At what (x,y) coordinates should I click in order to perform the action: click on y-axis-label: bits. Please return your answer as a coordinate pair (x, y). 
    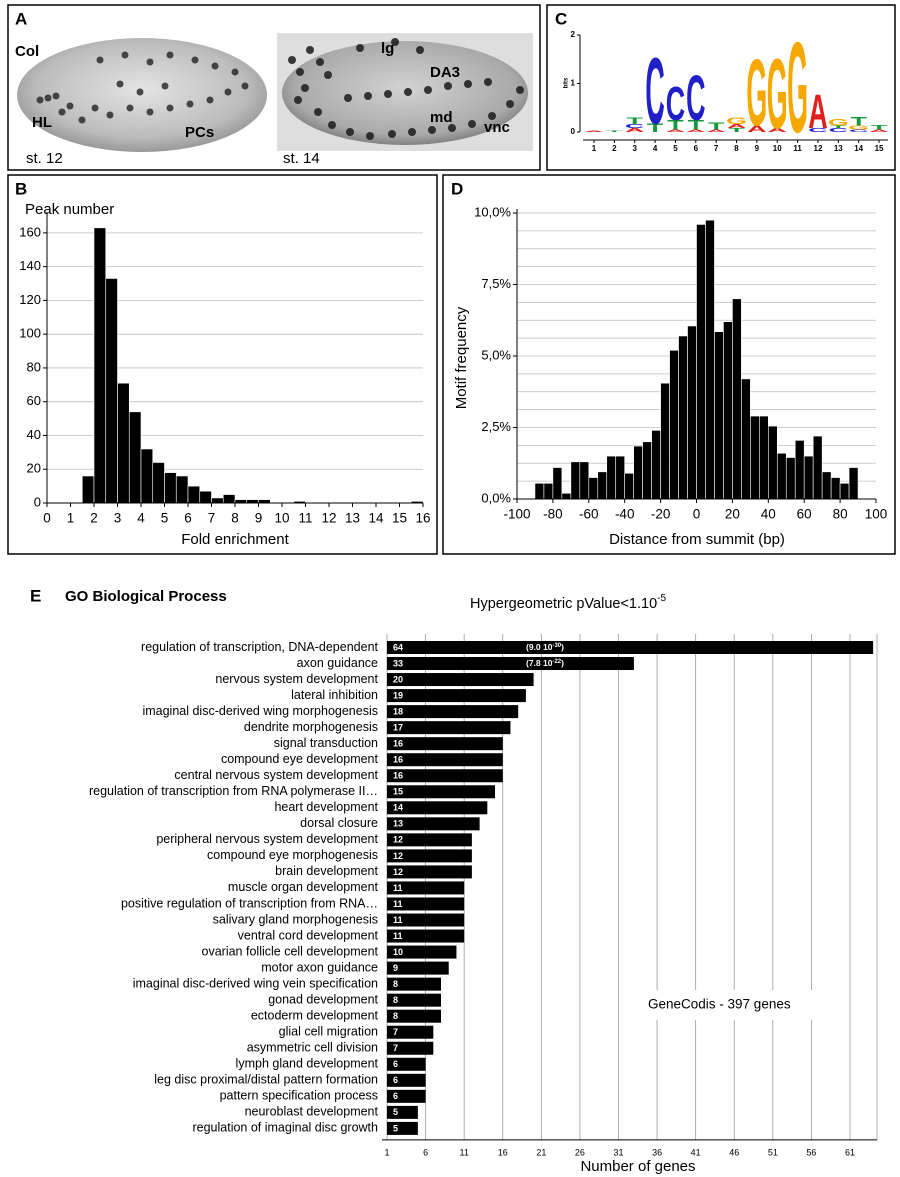
    Looking at the image, I should click on (567, 82).